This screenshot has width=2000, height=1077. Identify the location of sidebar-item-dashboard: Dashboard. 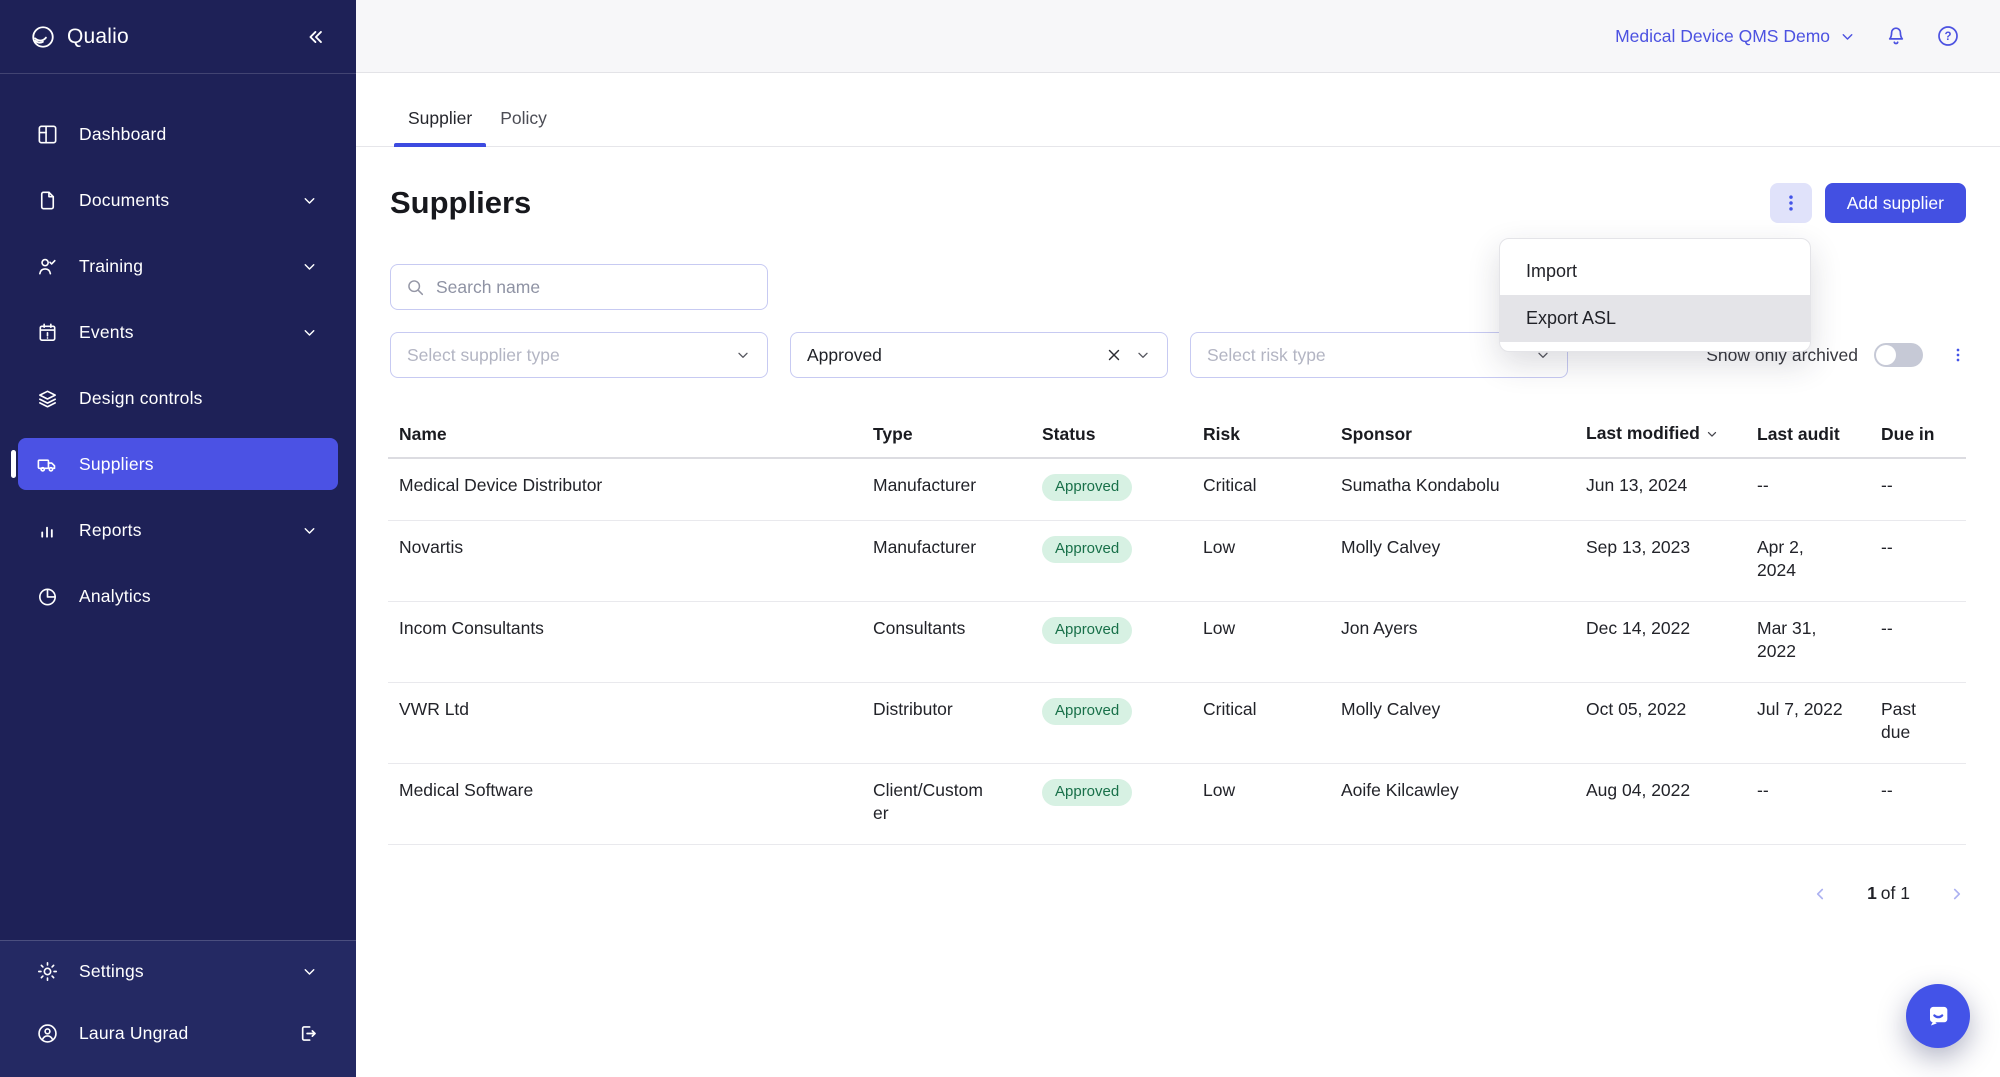
(178, 134).